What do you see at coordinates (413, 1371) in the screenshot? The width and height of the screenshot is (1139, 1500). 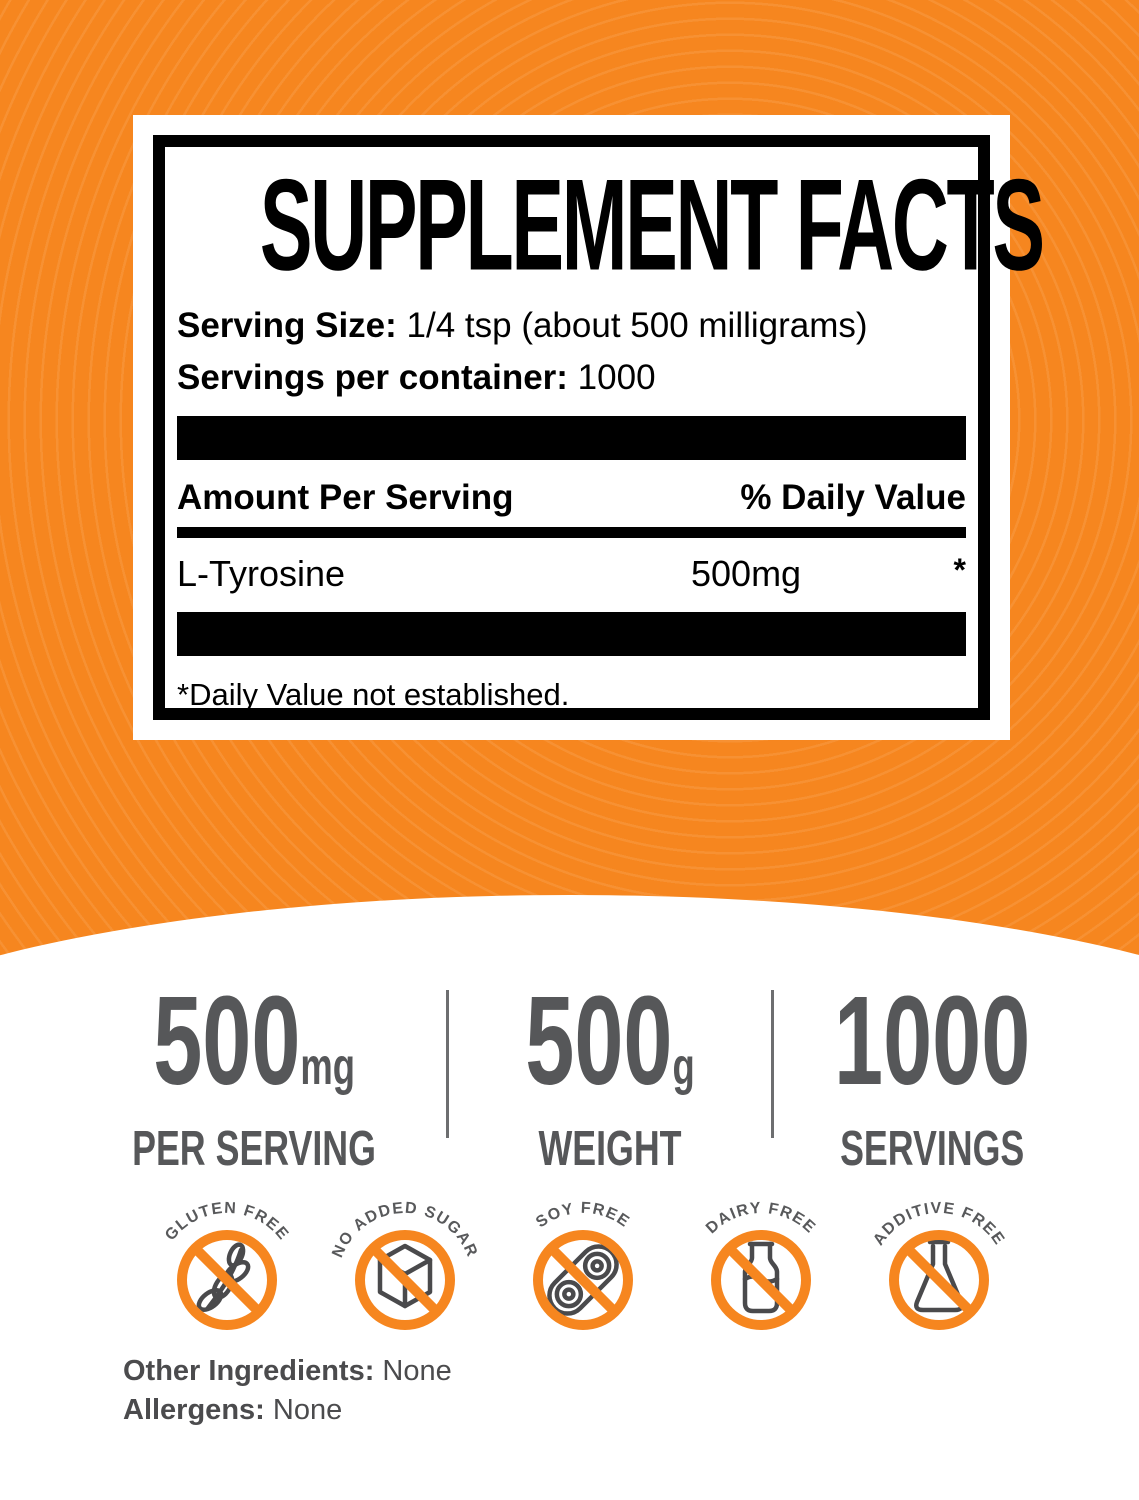 I see `other-ingredients-value: None` at bounding box center [413, 1371].